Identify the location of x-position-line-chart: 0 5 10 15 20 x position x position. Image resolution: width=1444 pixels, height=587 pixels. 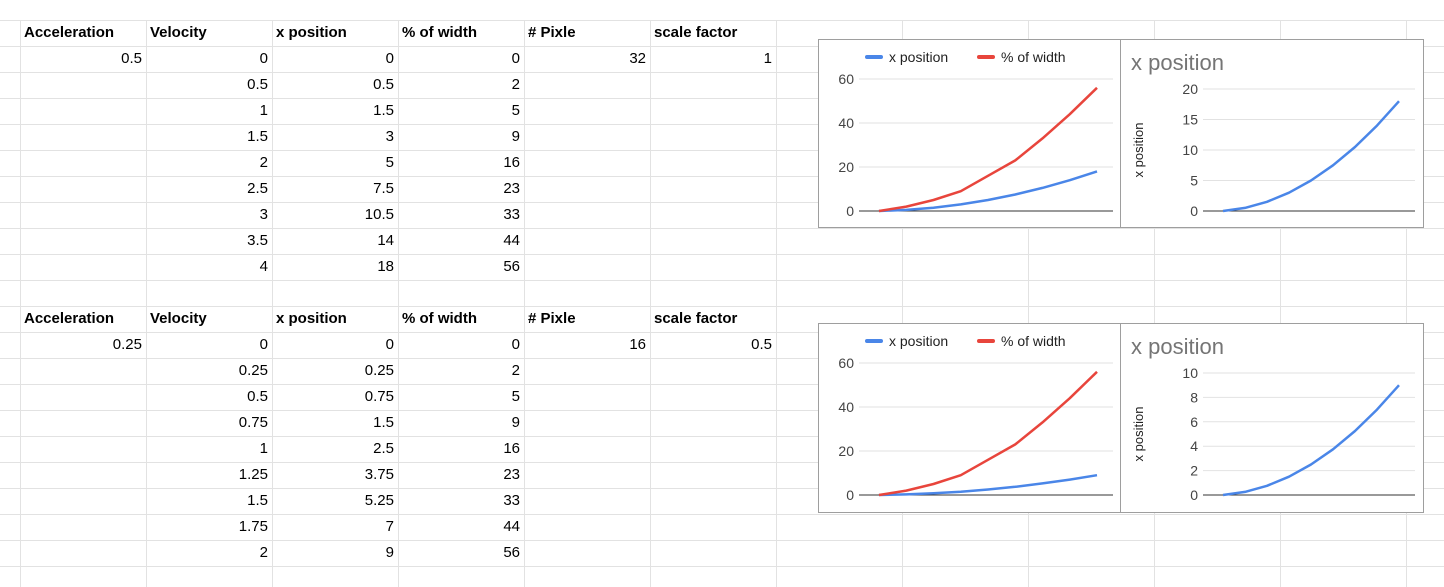
(1272, 133).